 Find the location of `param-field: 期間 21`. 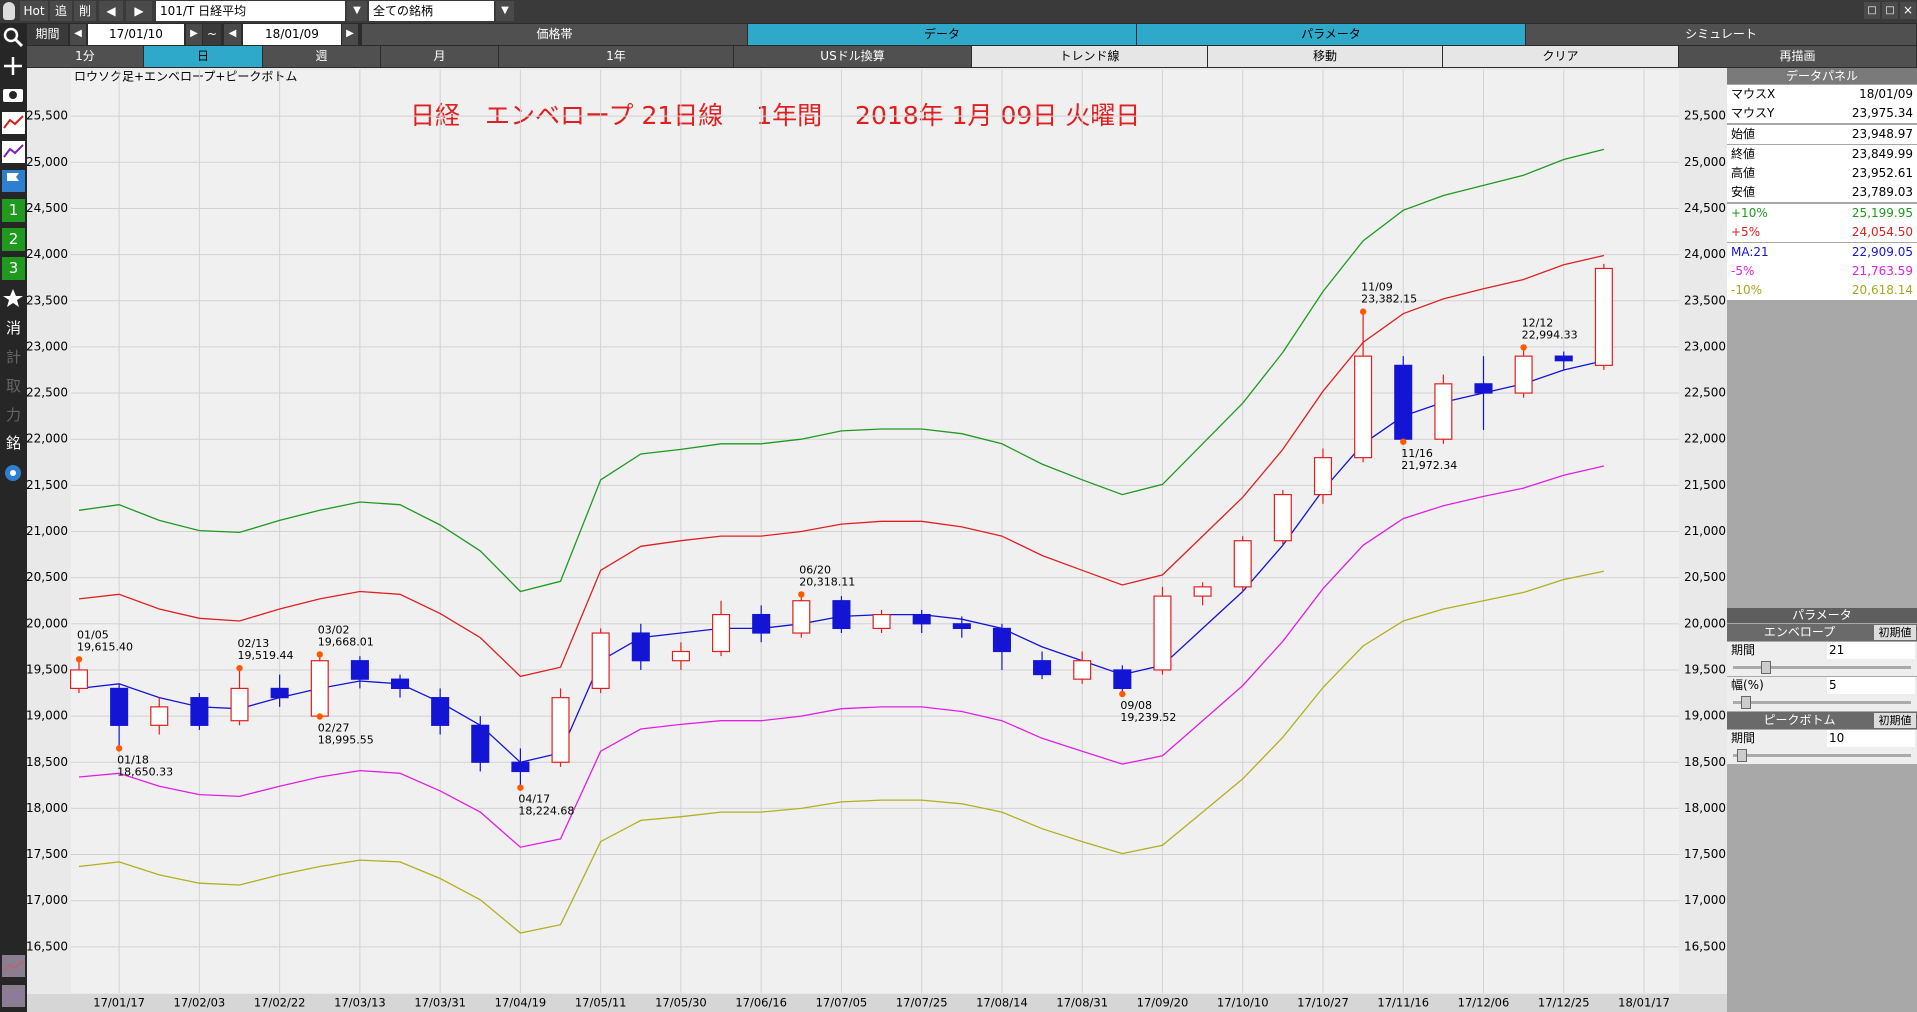

param-field: 期間 21 is located at coordinates (1822, 659).